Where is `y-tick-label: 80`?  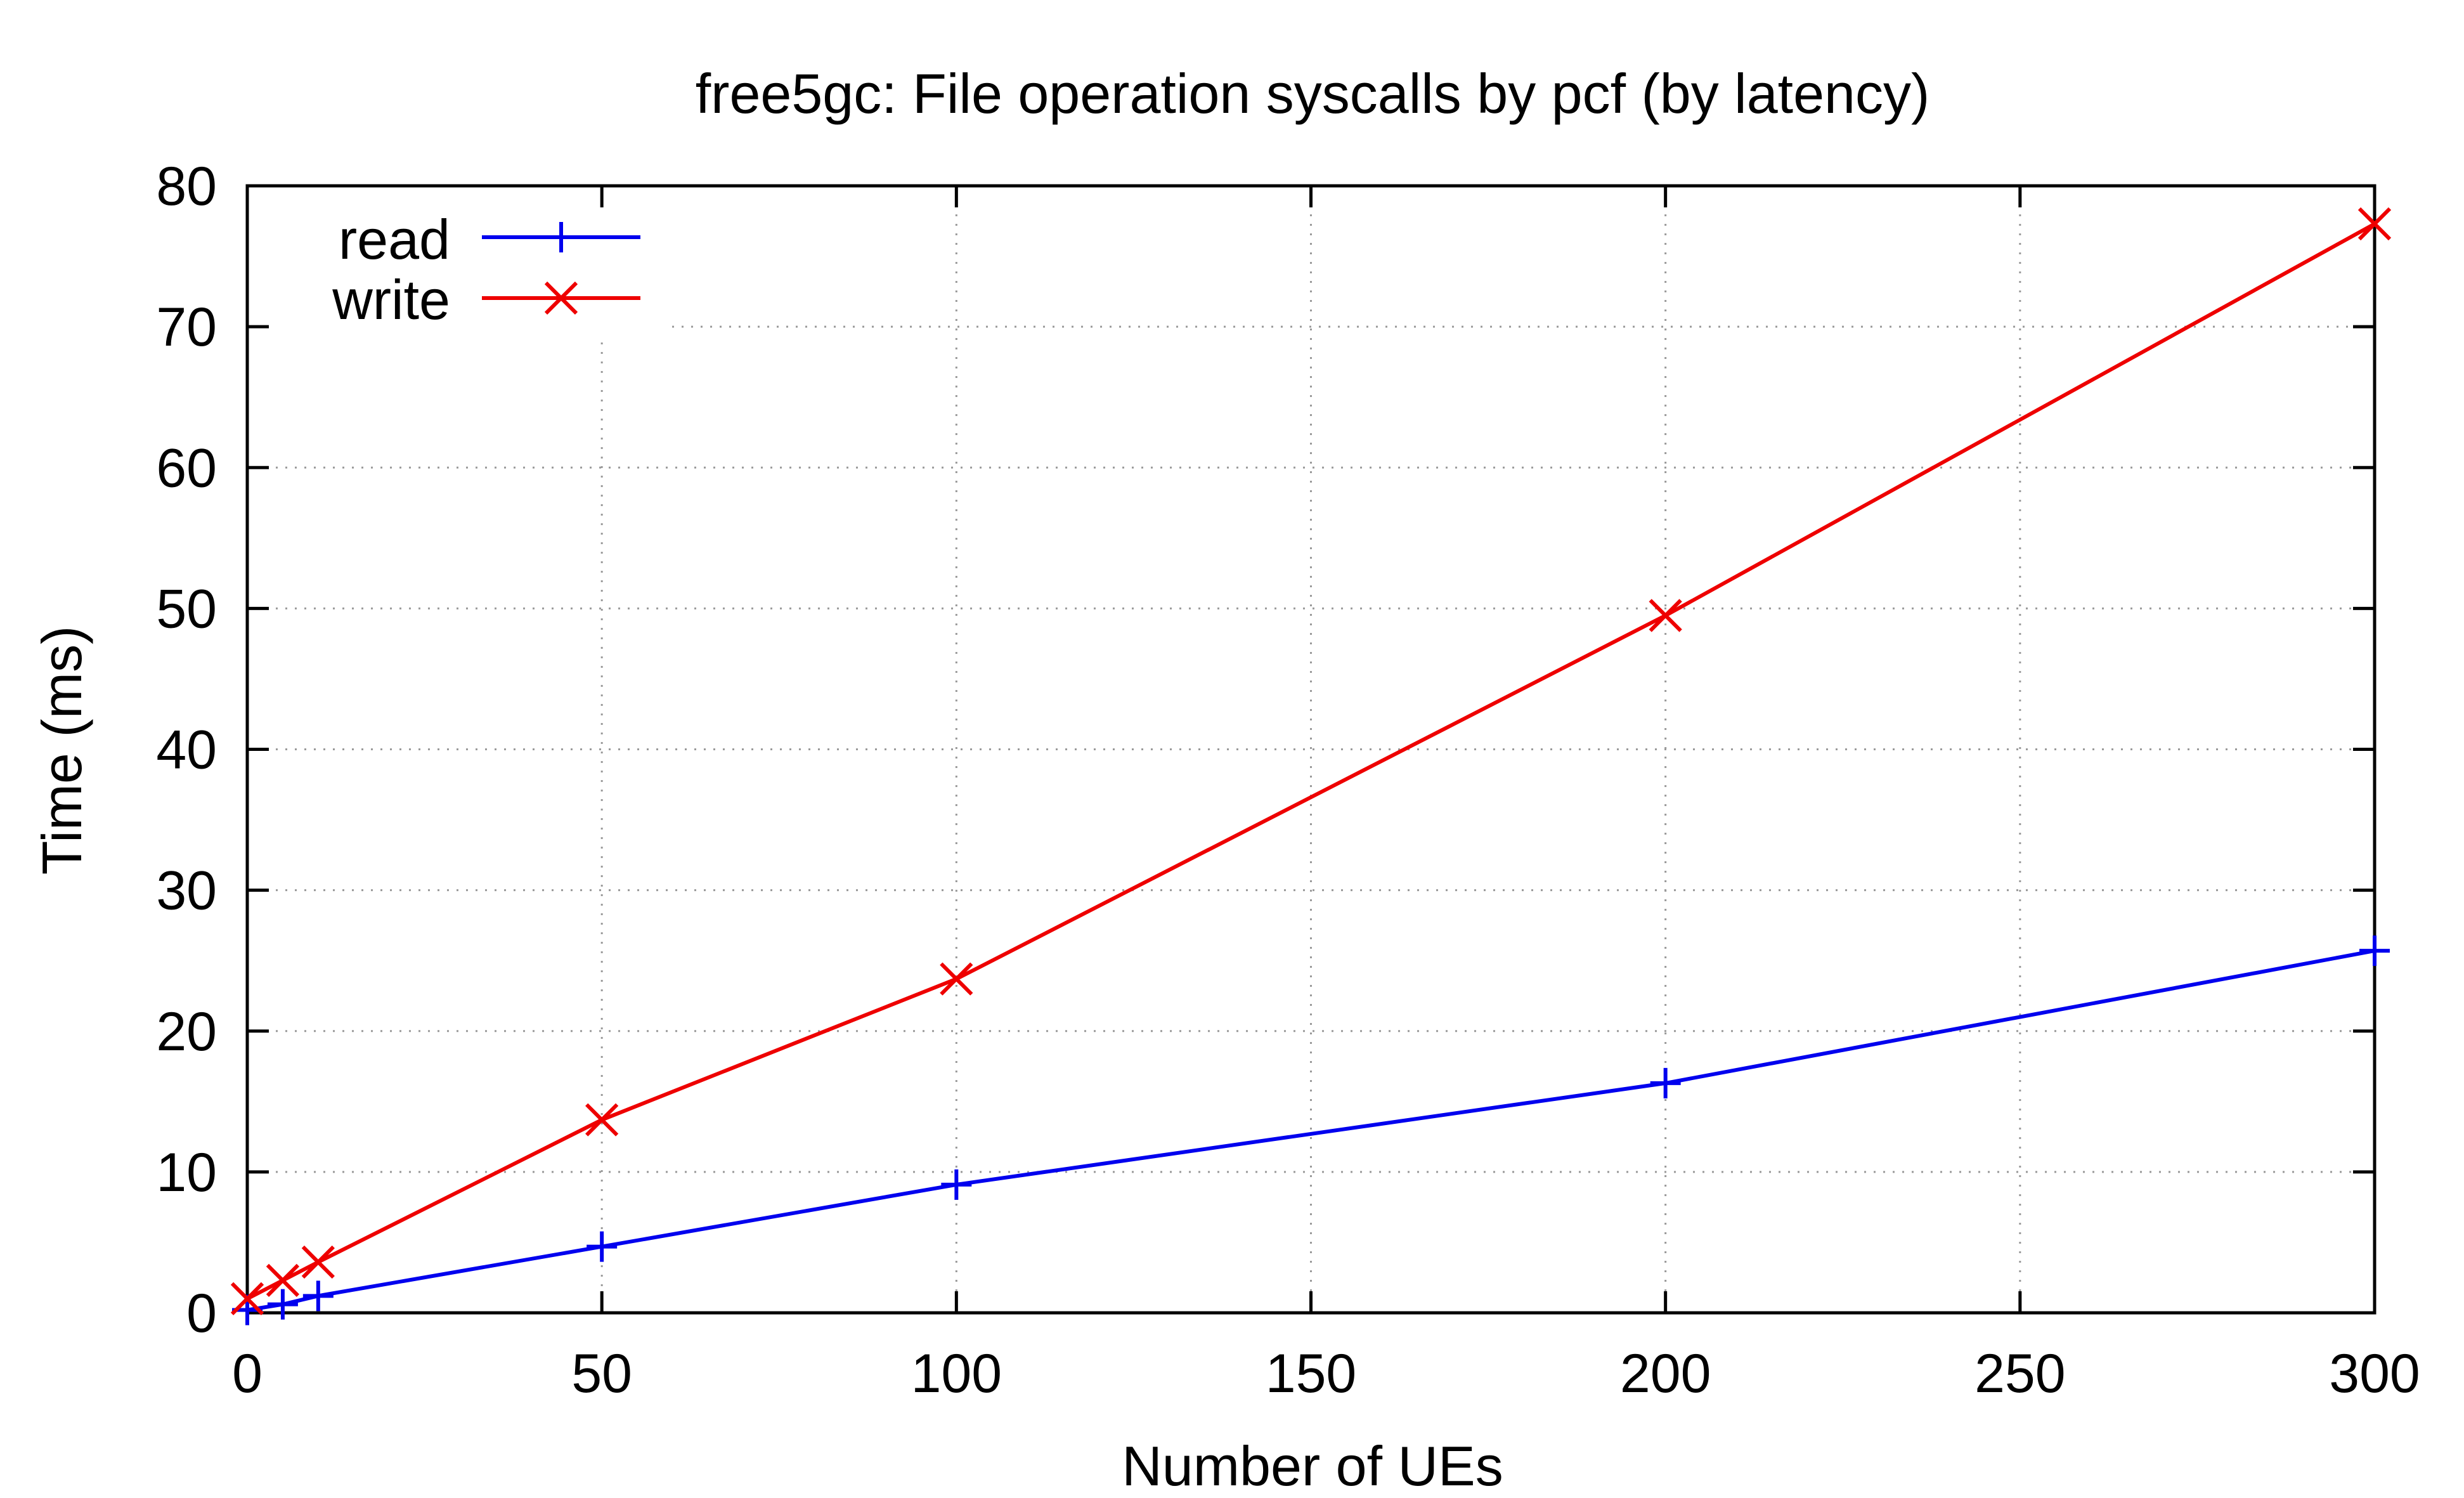
y-tick-label: 80 is located at coordinates (186, 186).